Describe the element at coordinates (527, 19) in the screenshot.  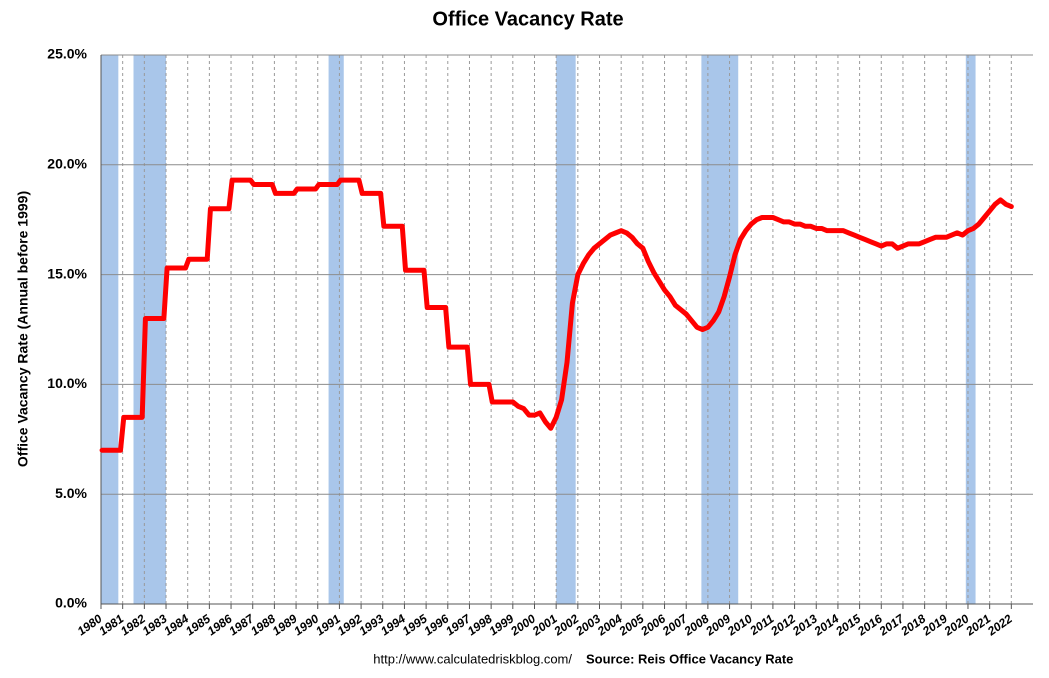
I see `chart-title: Office Vacancy Rate` at that location.